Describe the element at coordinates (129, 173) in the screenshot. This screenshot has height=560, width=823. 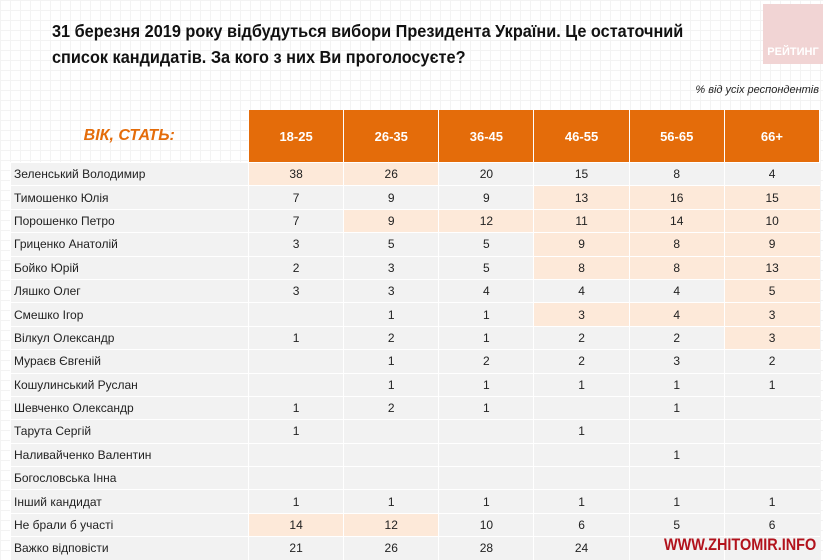
I see `candidate-name: Зеленський Володимир` at that location.